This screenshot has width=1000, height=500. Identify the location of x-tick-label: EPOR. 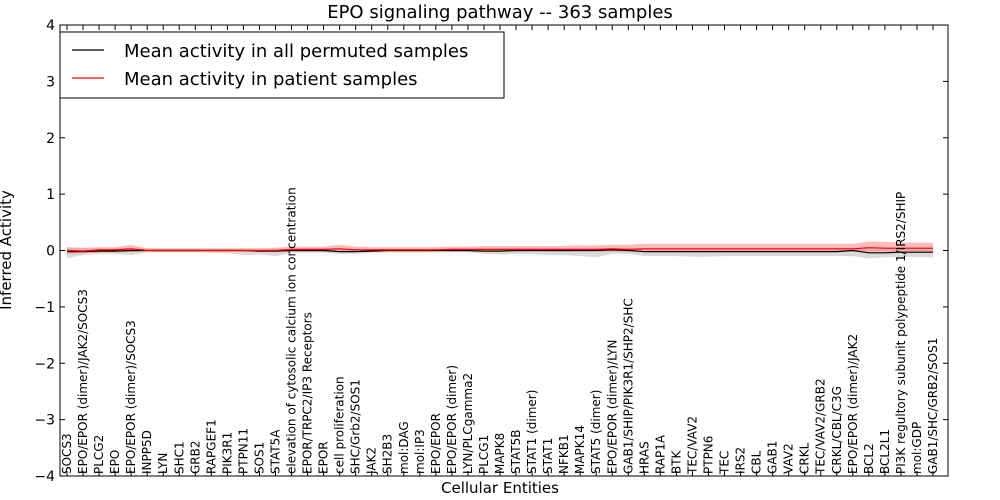
(324, 457).